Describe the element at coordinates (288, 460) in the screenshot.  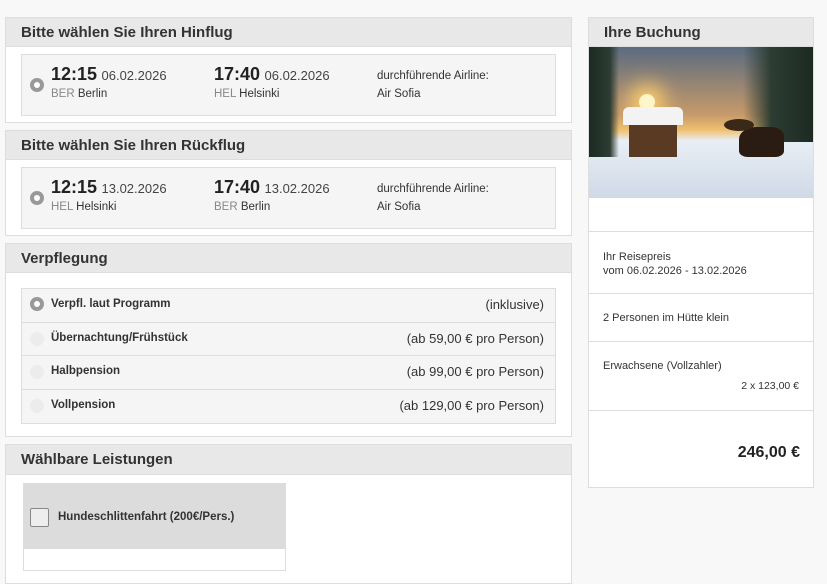
I see `panel-title: Wählbare Leistungen` at that location.